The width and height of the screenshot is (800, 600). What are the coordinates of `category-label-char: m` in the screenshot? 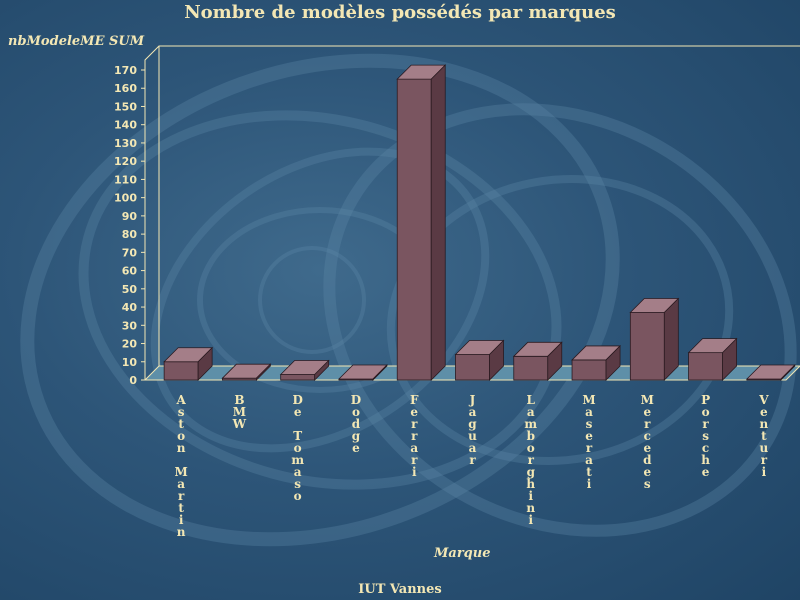 It's located at (297, 460).